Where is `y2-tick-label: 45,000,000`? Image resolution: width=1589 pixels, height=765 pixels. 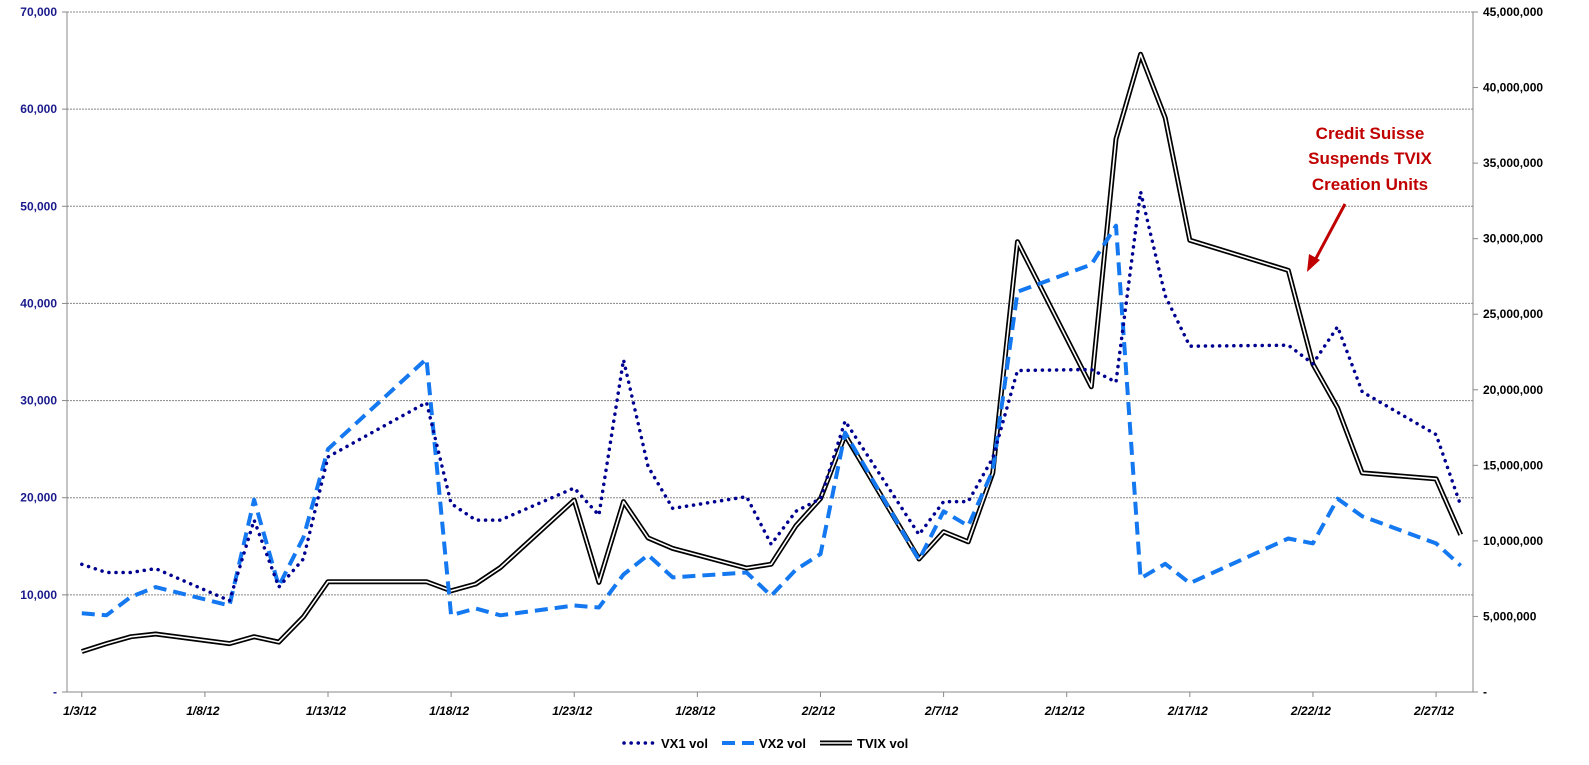
y2-tick-label: 45,000,000 is located at coordinates (1513, 12).